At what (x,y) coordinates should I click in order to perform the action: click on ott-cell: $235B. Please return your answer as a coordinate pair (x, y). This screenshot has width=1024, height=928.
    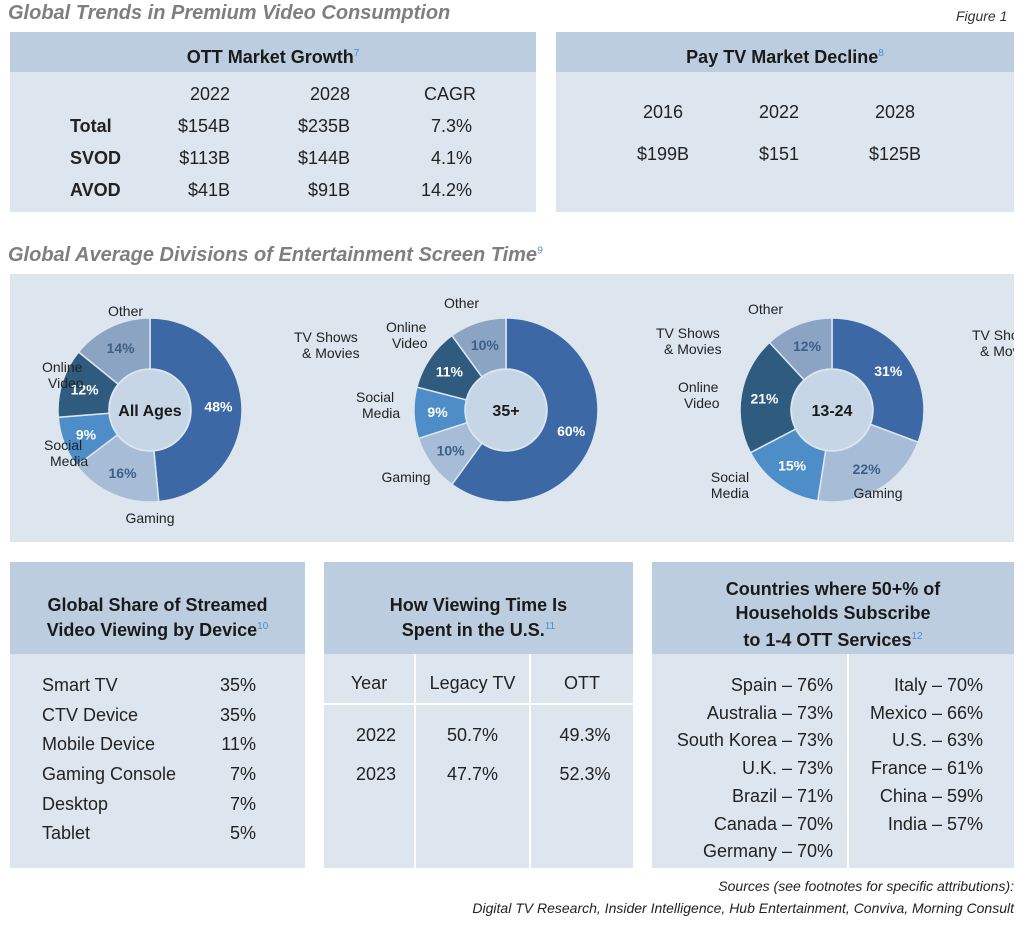
    Looking at the image, I should click on (323, 126).